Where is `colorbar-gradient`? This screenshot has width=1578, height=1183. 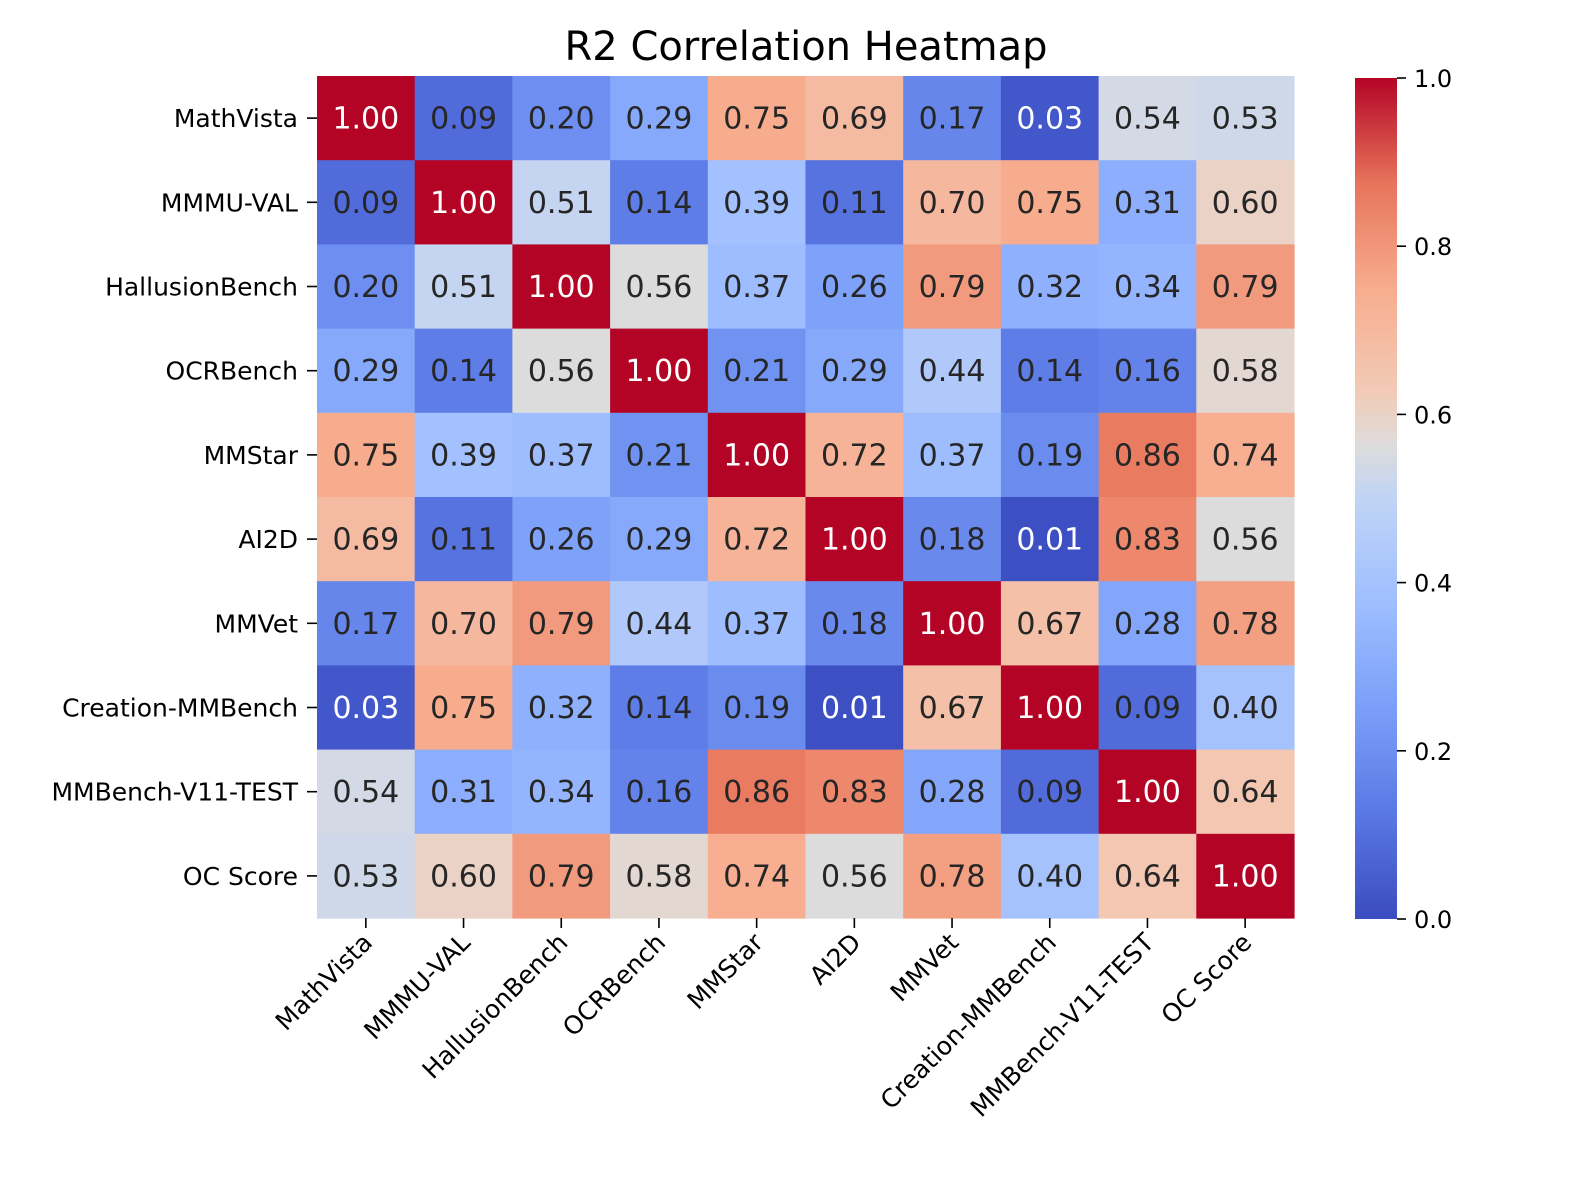
colorbar-gradient is located at coordinates (1376, 498).